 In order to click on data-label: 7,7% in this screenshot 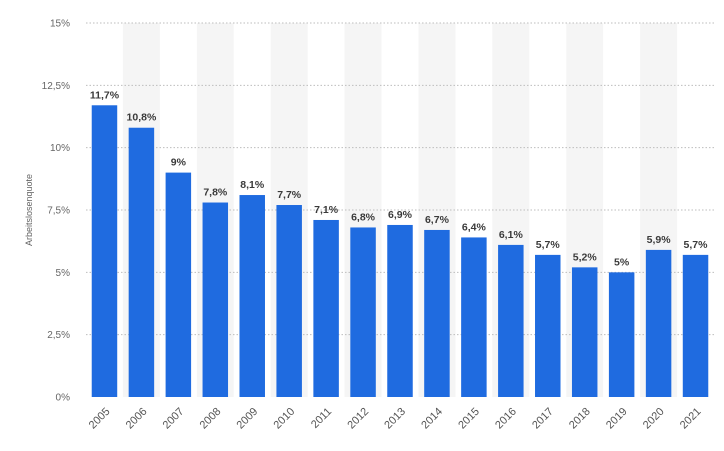, I will do `click(289, 195)`.